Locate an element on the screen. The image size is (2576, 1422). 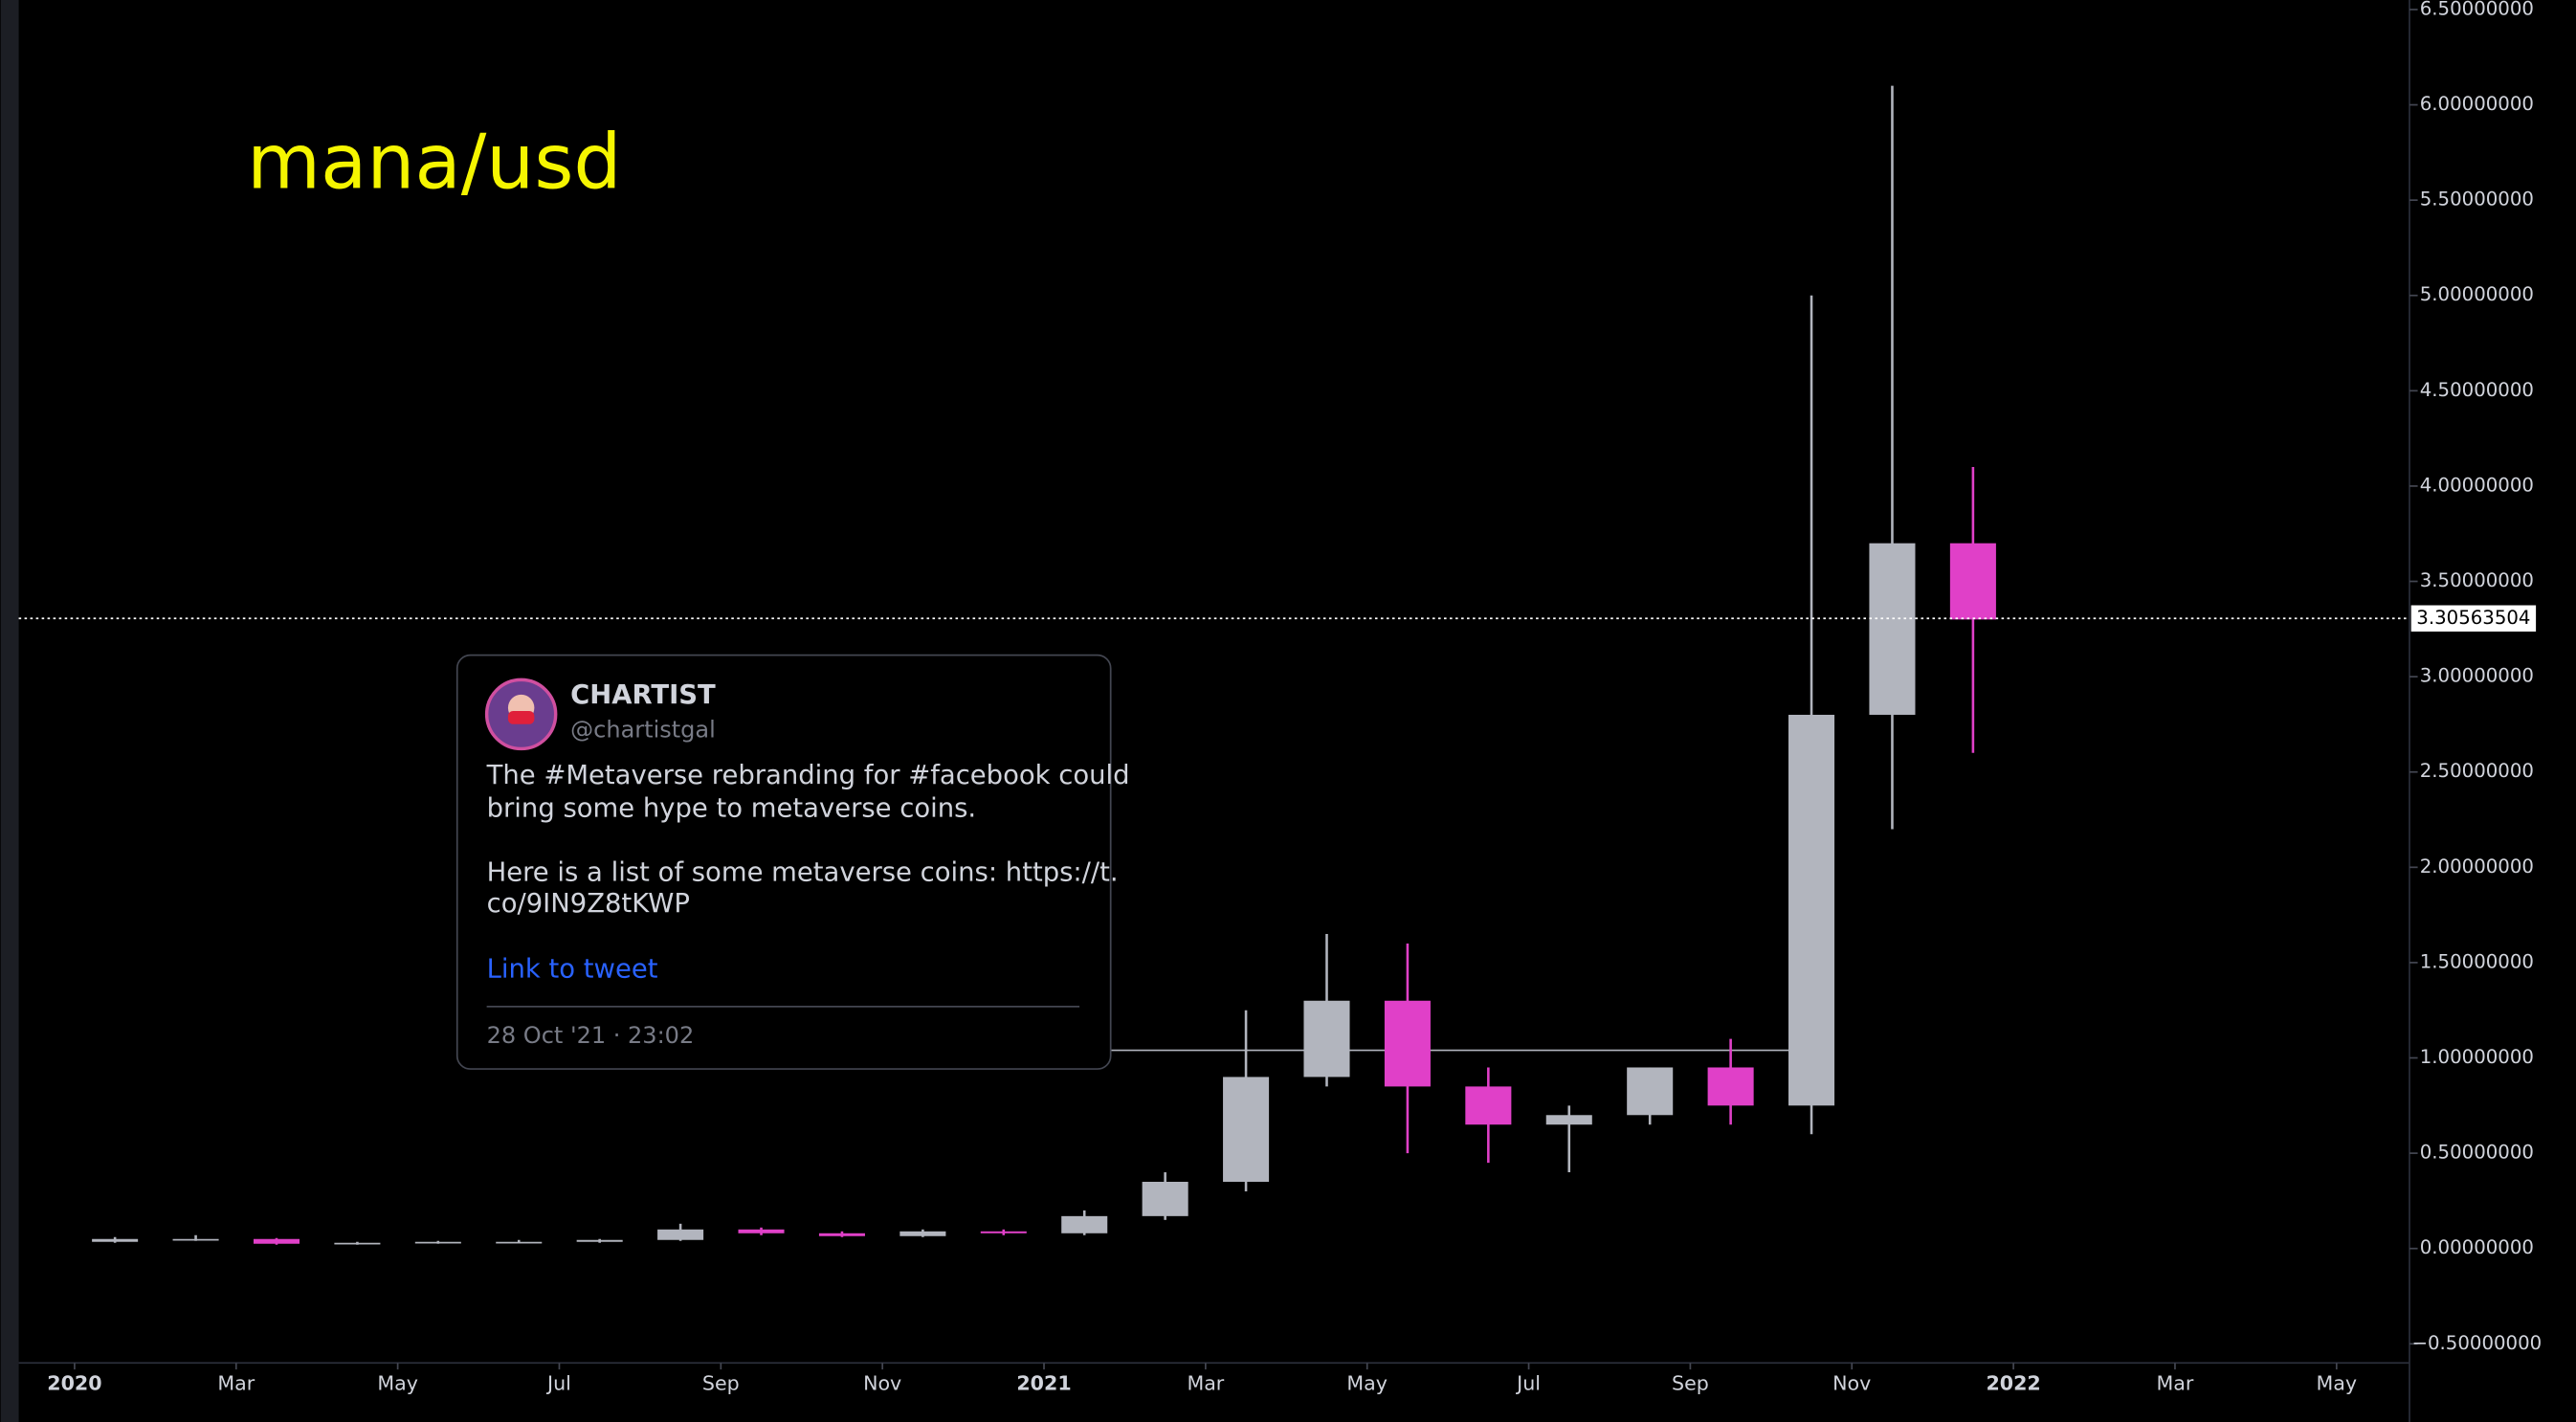
last-price-box is located at coordinates (2473, 618).